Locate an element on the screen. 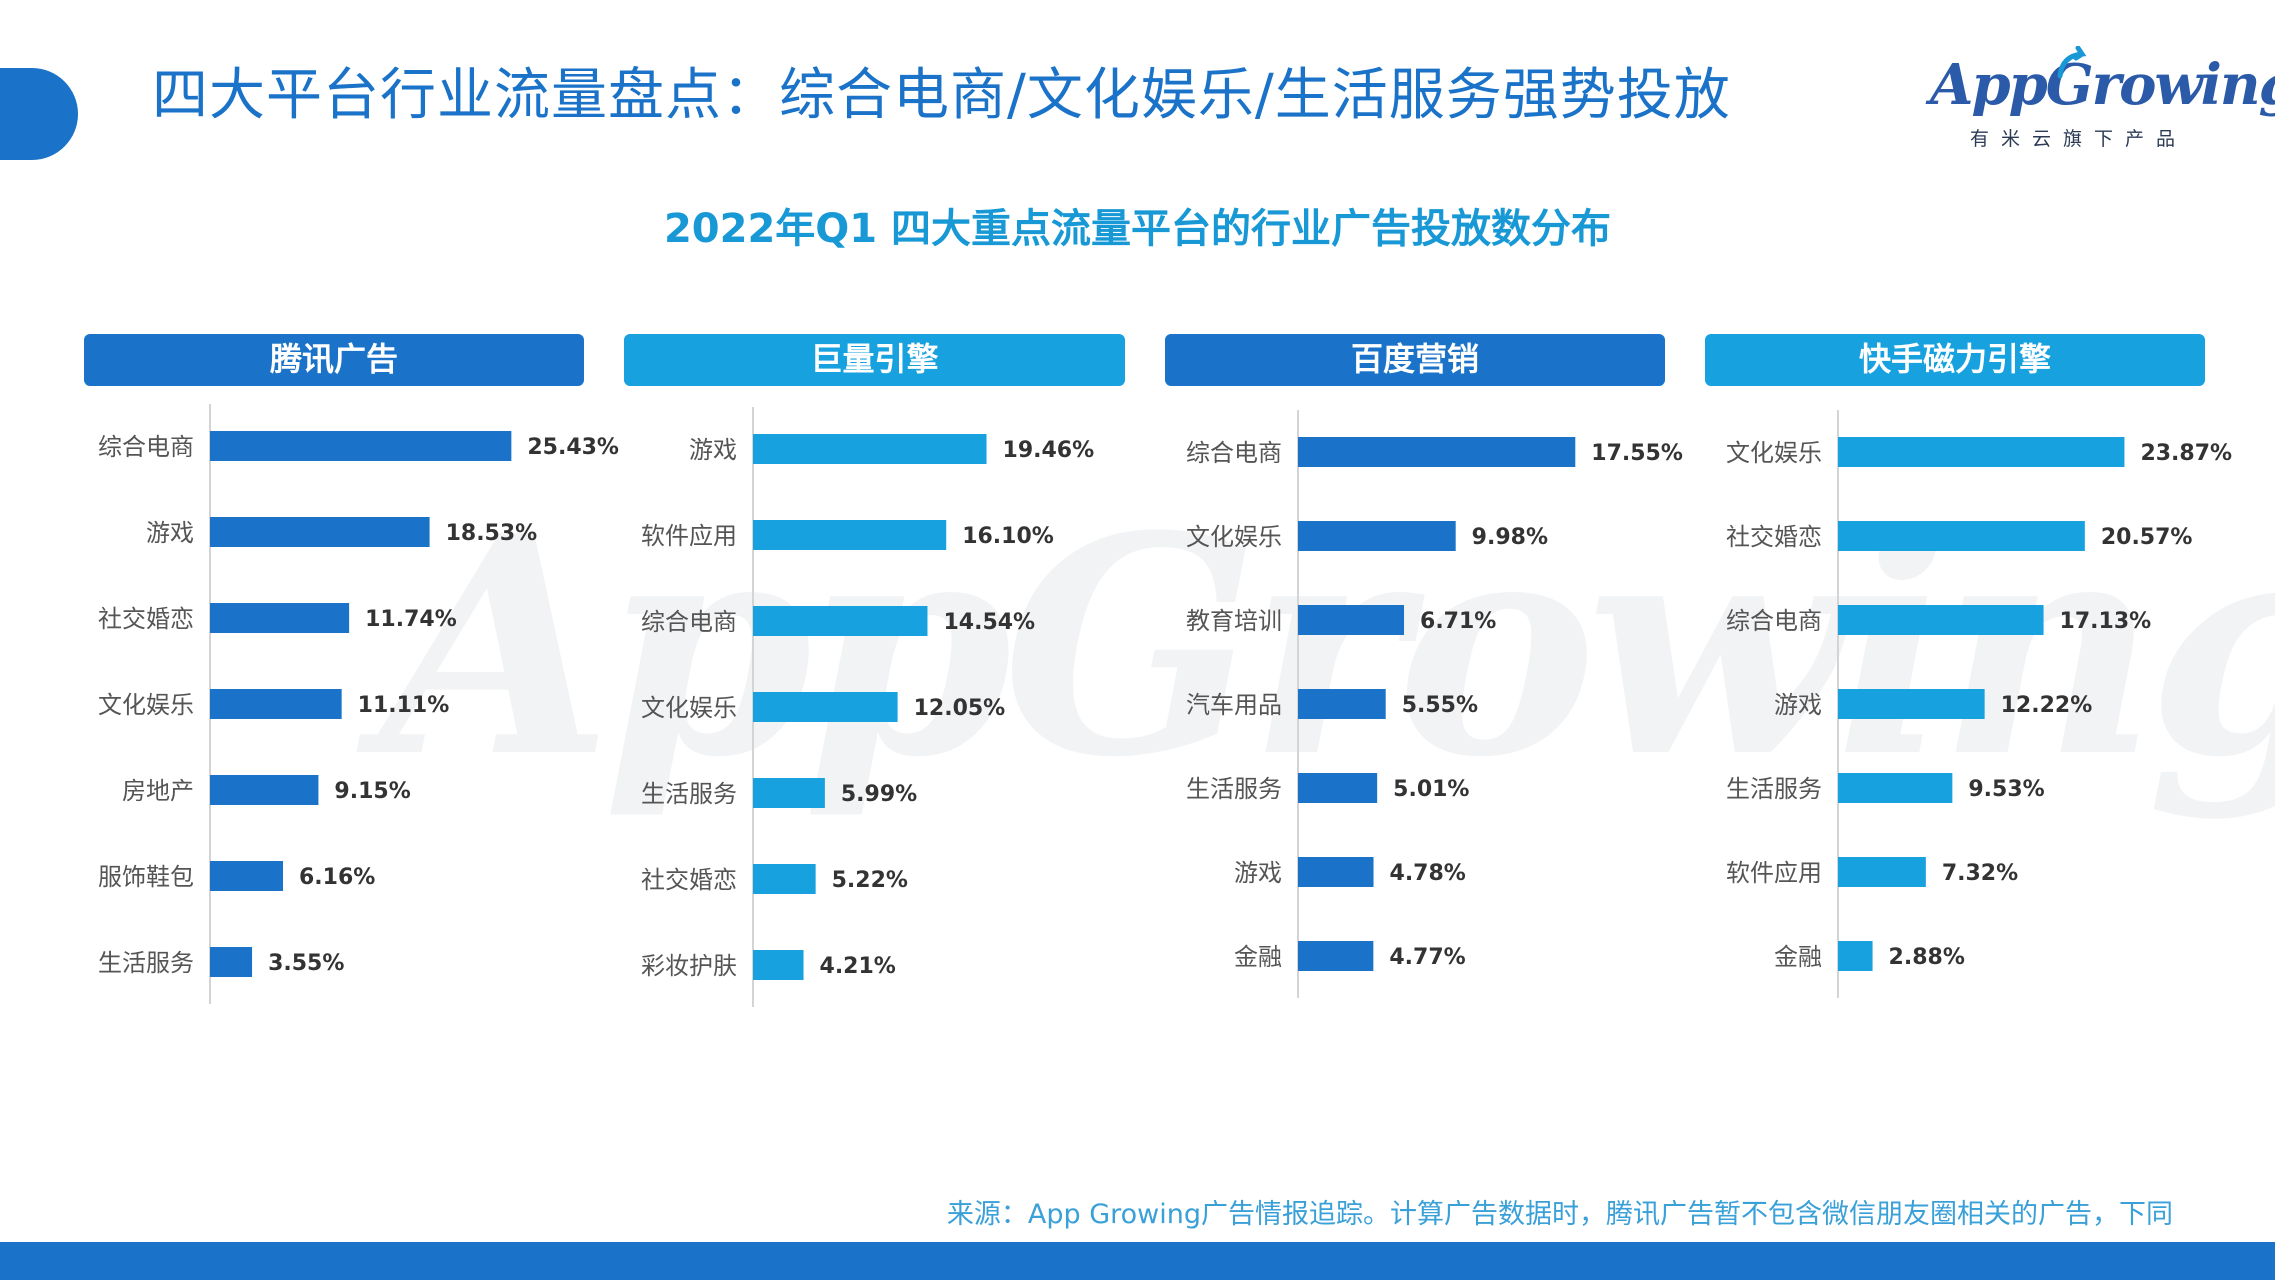  value-label: 5.01% is located at coordinates (1431, 789).